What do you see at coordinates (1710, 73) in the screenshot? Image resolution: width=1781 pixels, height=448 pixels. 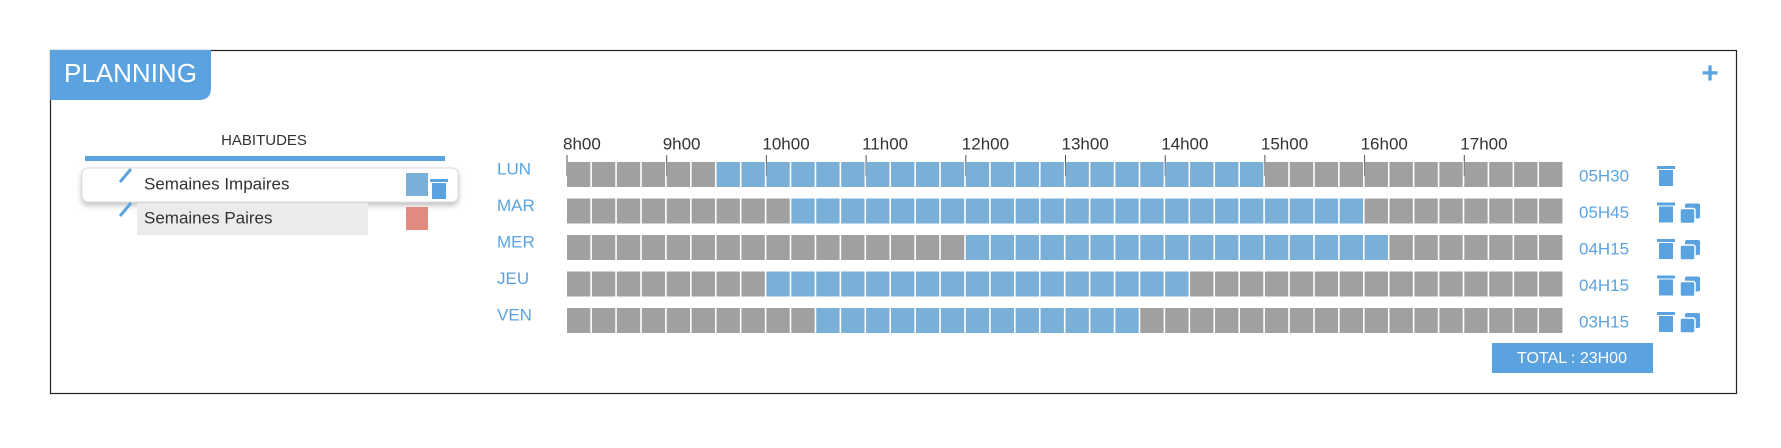 I see `add-button: +` at bounding box center [1710, 73].